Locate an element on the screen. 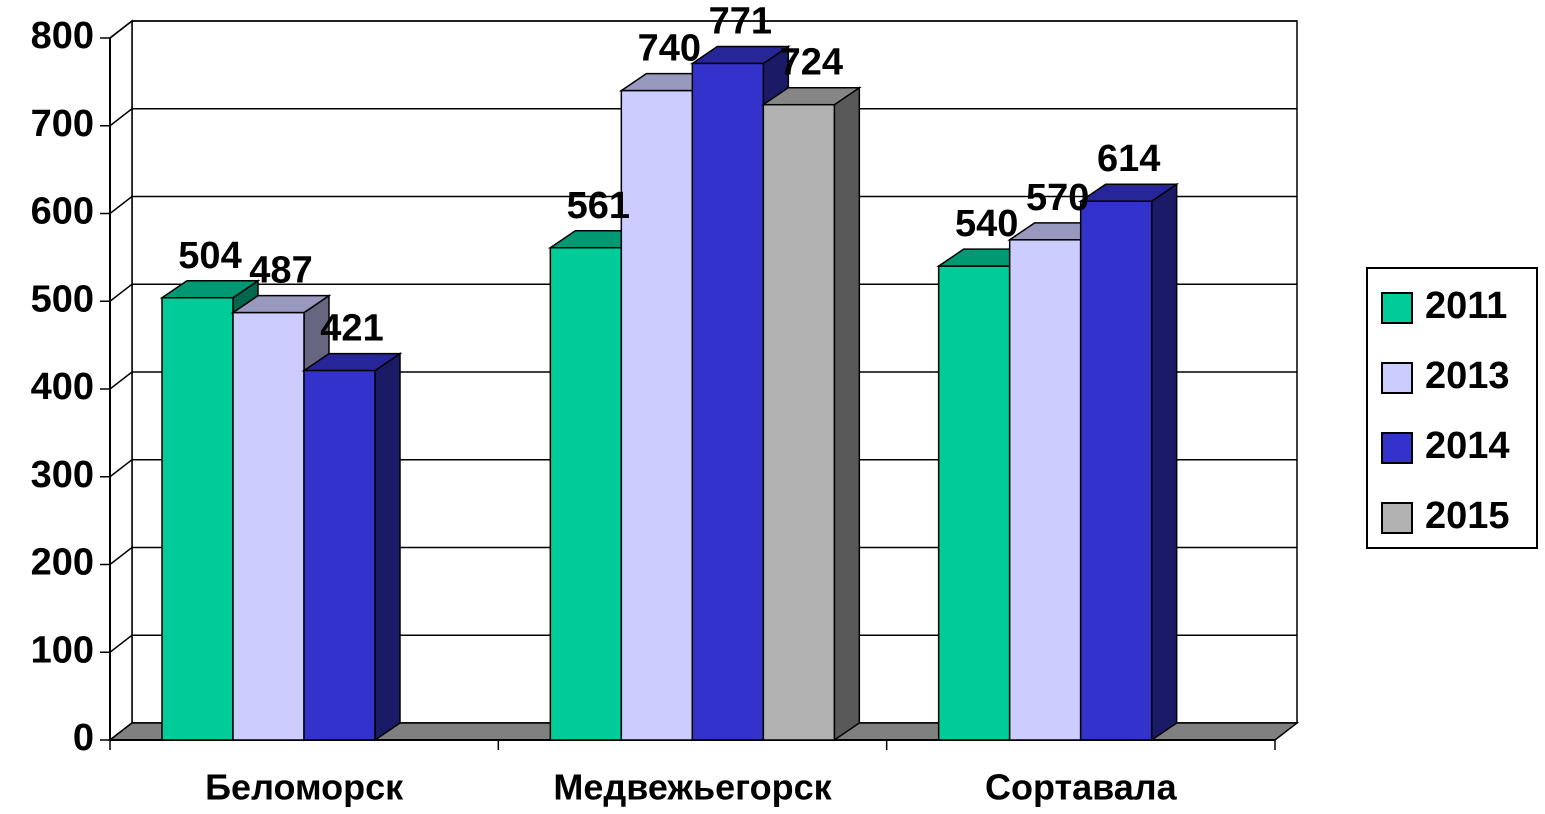  legend-label: 2011 is located at coordinates (1466, 306).